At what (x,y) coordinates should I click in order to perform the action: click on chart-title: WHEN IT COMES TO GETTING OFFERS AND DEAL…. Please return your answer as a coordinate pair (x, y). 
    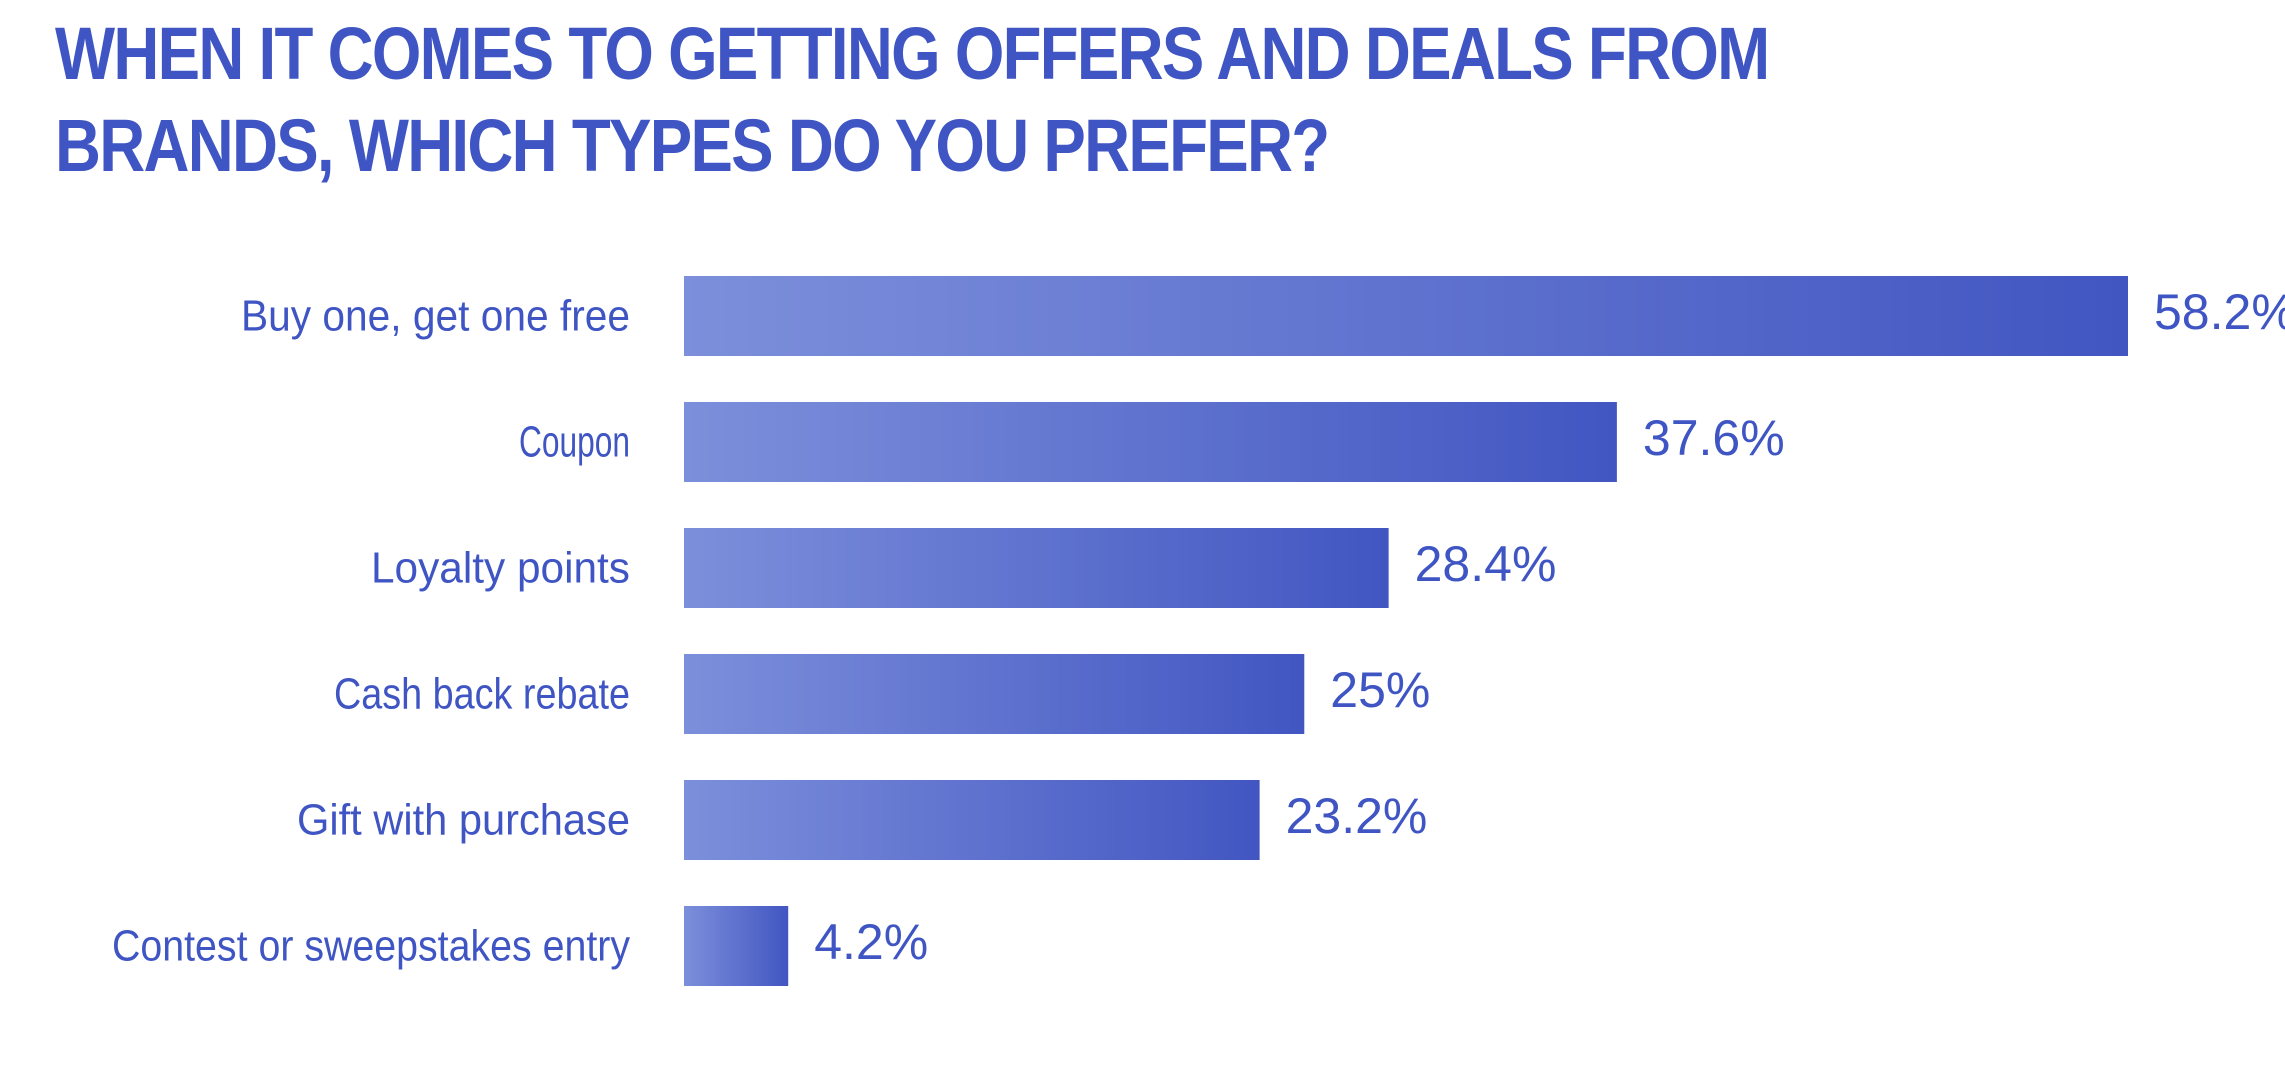
    Looking at the image, I should click on (912, 99).